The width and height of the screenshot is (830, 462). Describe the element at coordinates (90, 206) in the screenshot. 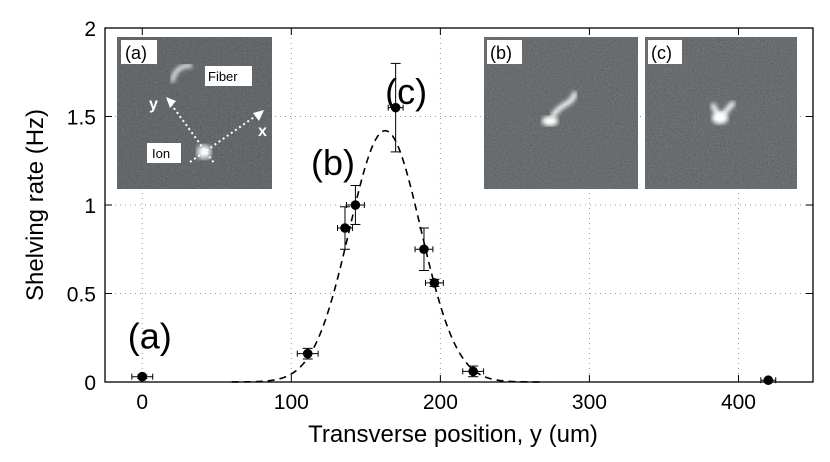

I see `y-tick-label: 1` at that location.